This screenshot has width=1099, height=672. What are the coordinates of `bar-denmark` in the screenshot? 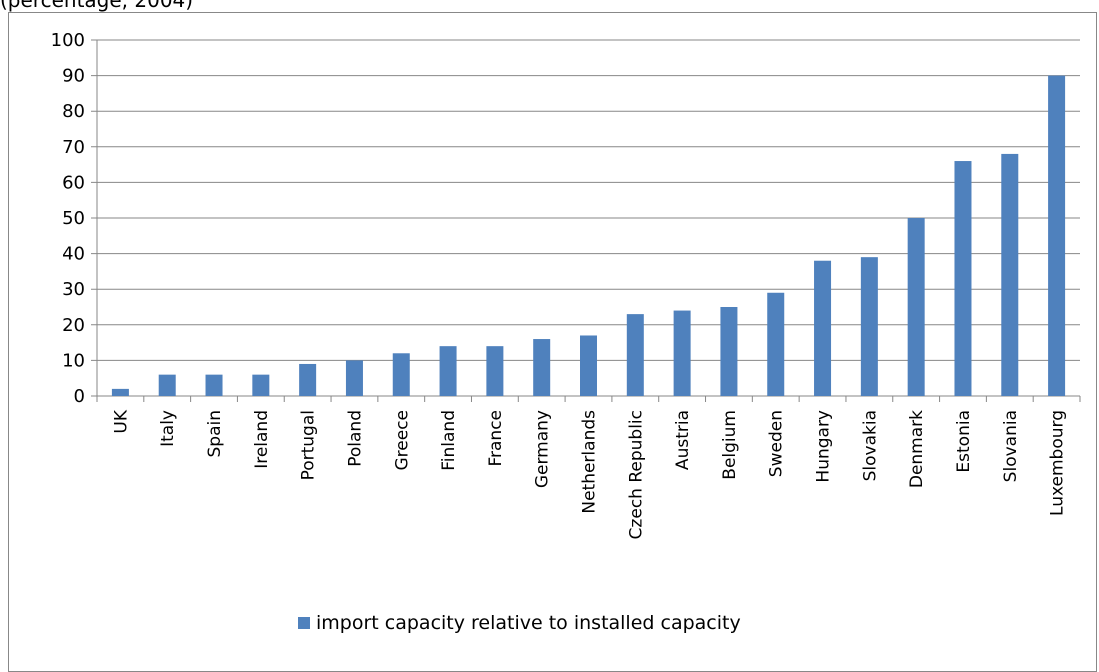 It's located at (916, 307).